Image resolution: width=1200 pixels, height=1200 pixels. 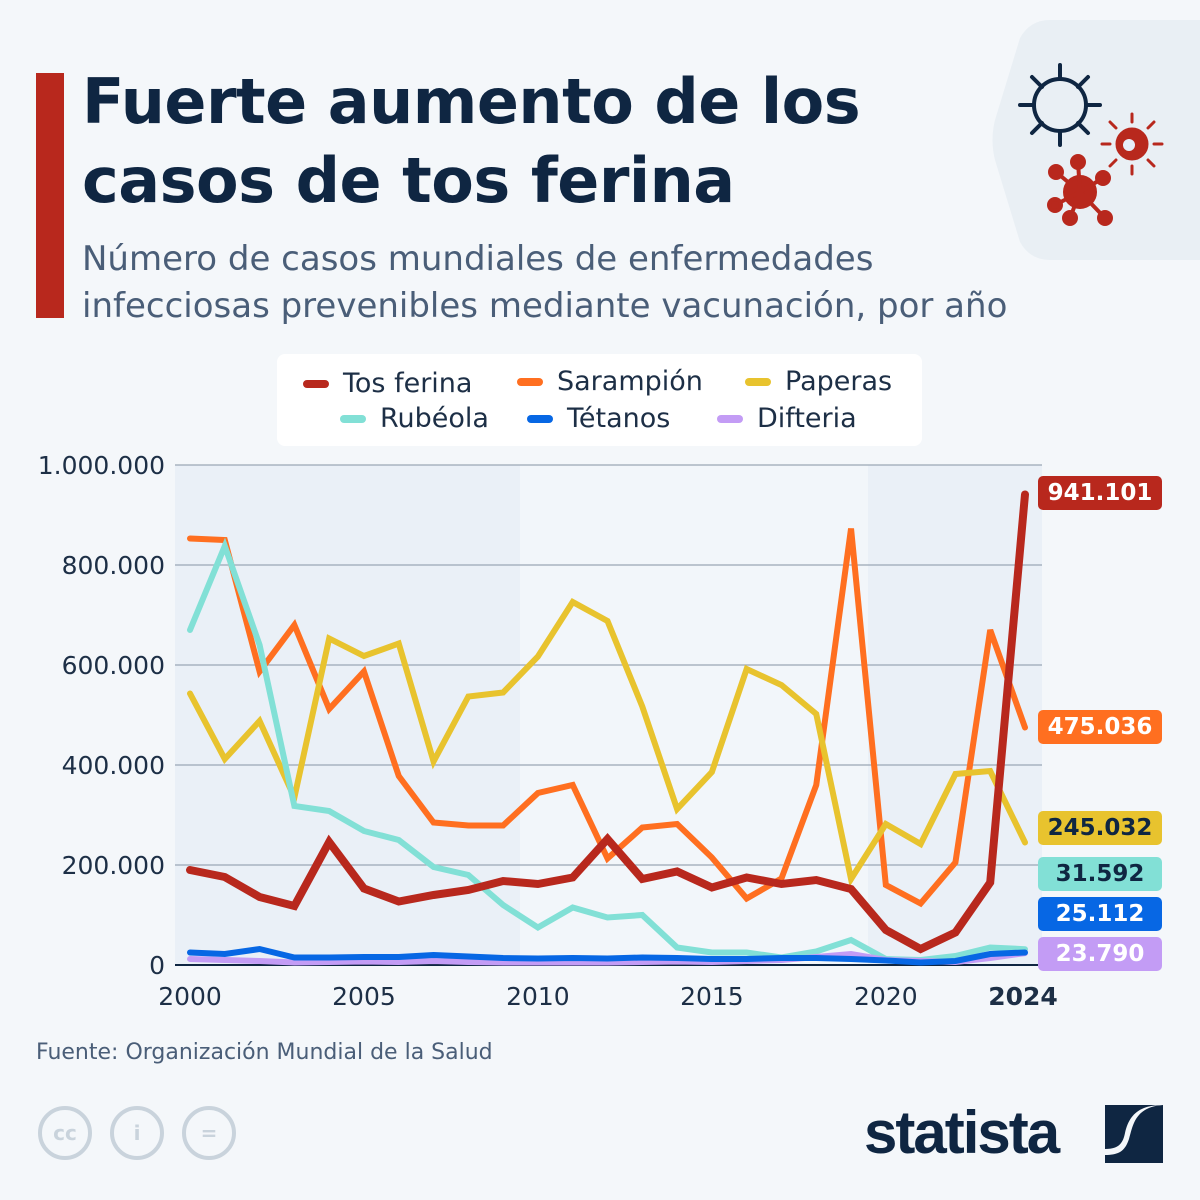 I want to click on source-note: Fuente: Organización Mundial de la Salud, so click(x=264, y=1052).